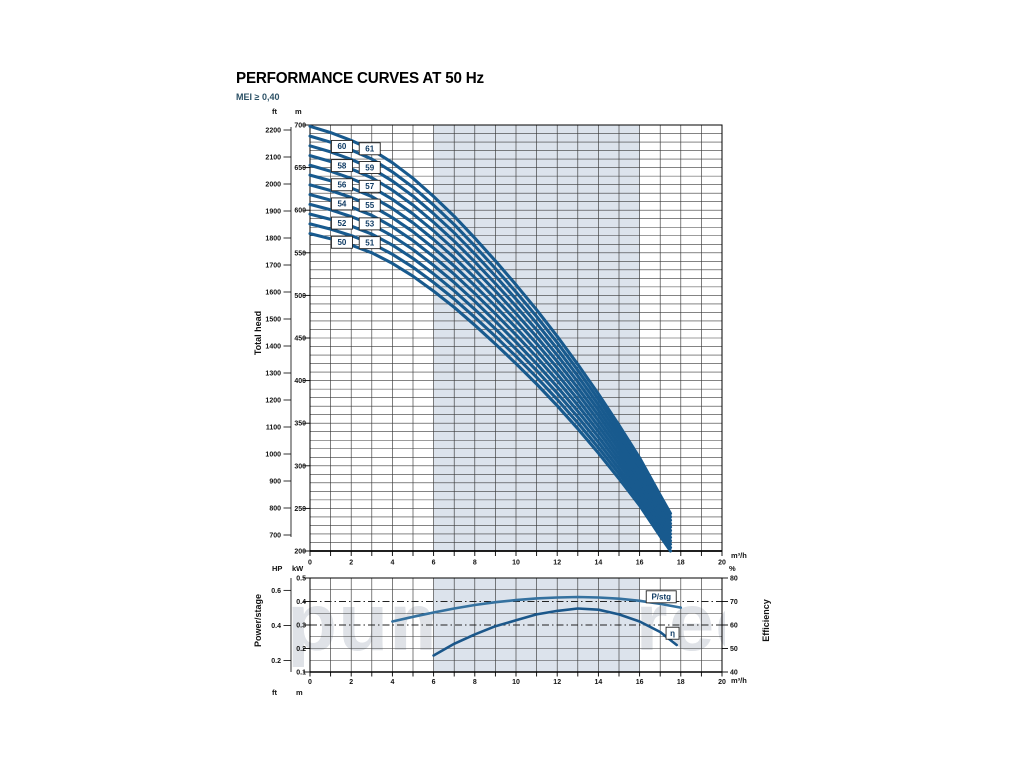 The image size is (1024, 768). I want to click on svg-text: 0.1, so click(301, 673).